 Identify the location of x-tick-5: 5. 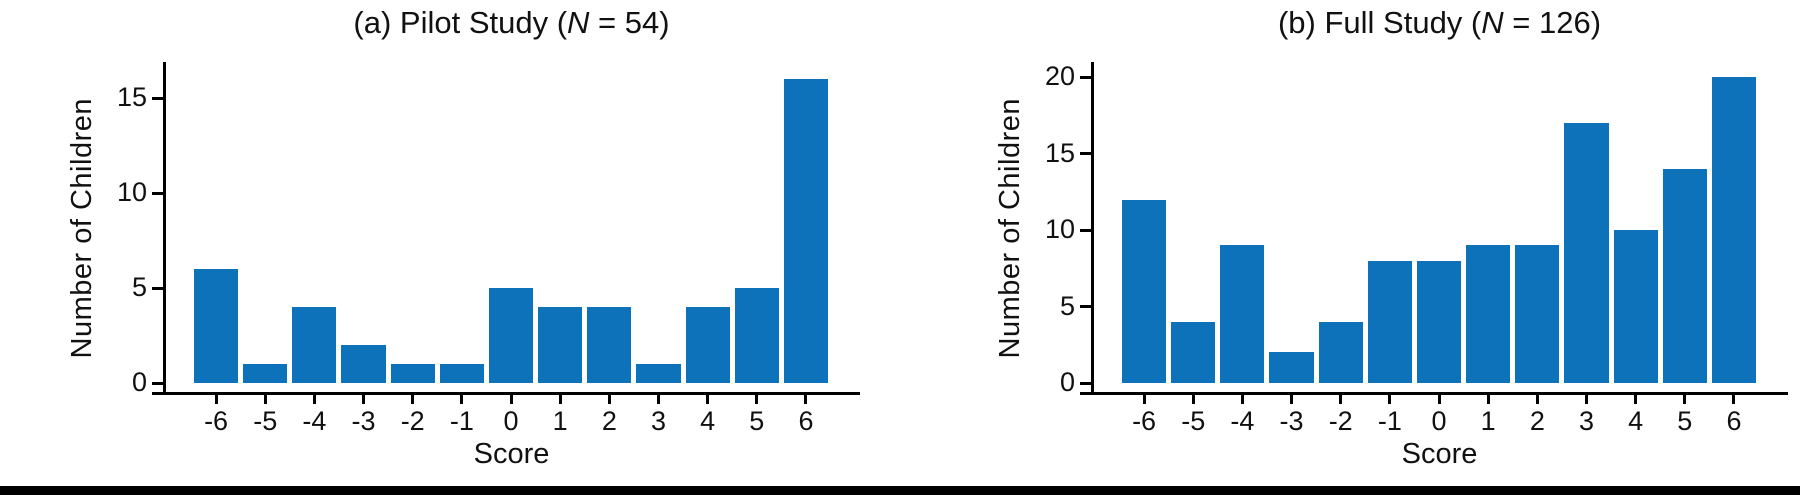
(1685, 415).